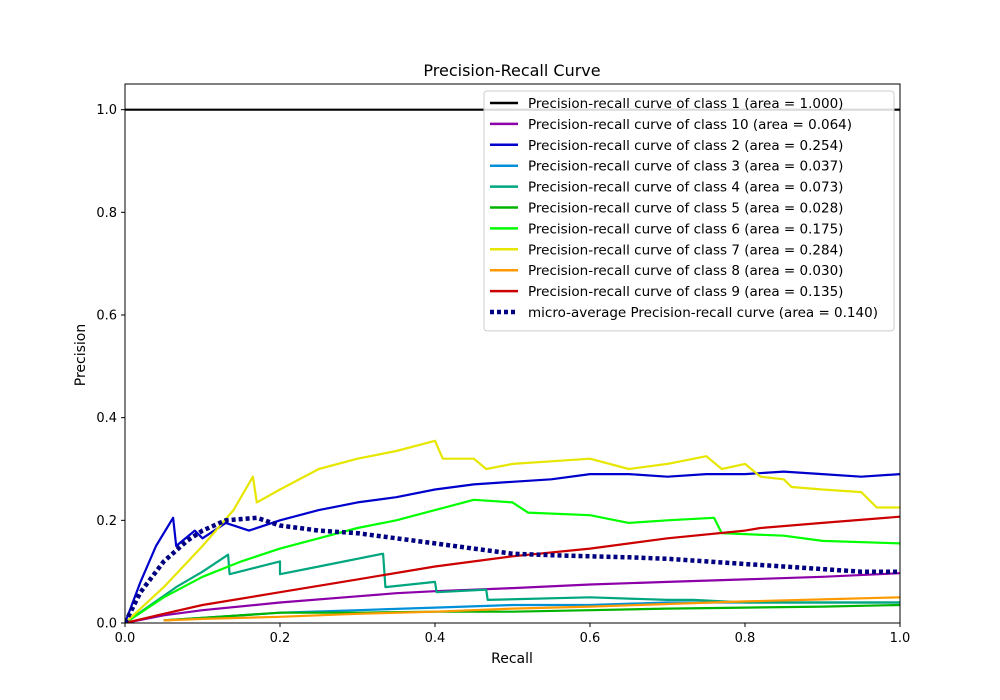 This screenshot has width=1000, height=700. What do you see at coordinates (900, 638) in the screenshot?
I see `x-tick-label: 1.0` at bounding box center [900, 638].